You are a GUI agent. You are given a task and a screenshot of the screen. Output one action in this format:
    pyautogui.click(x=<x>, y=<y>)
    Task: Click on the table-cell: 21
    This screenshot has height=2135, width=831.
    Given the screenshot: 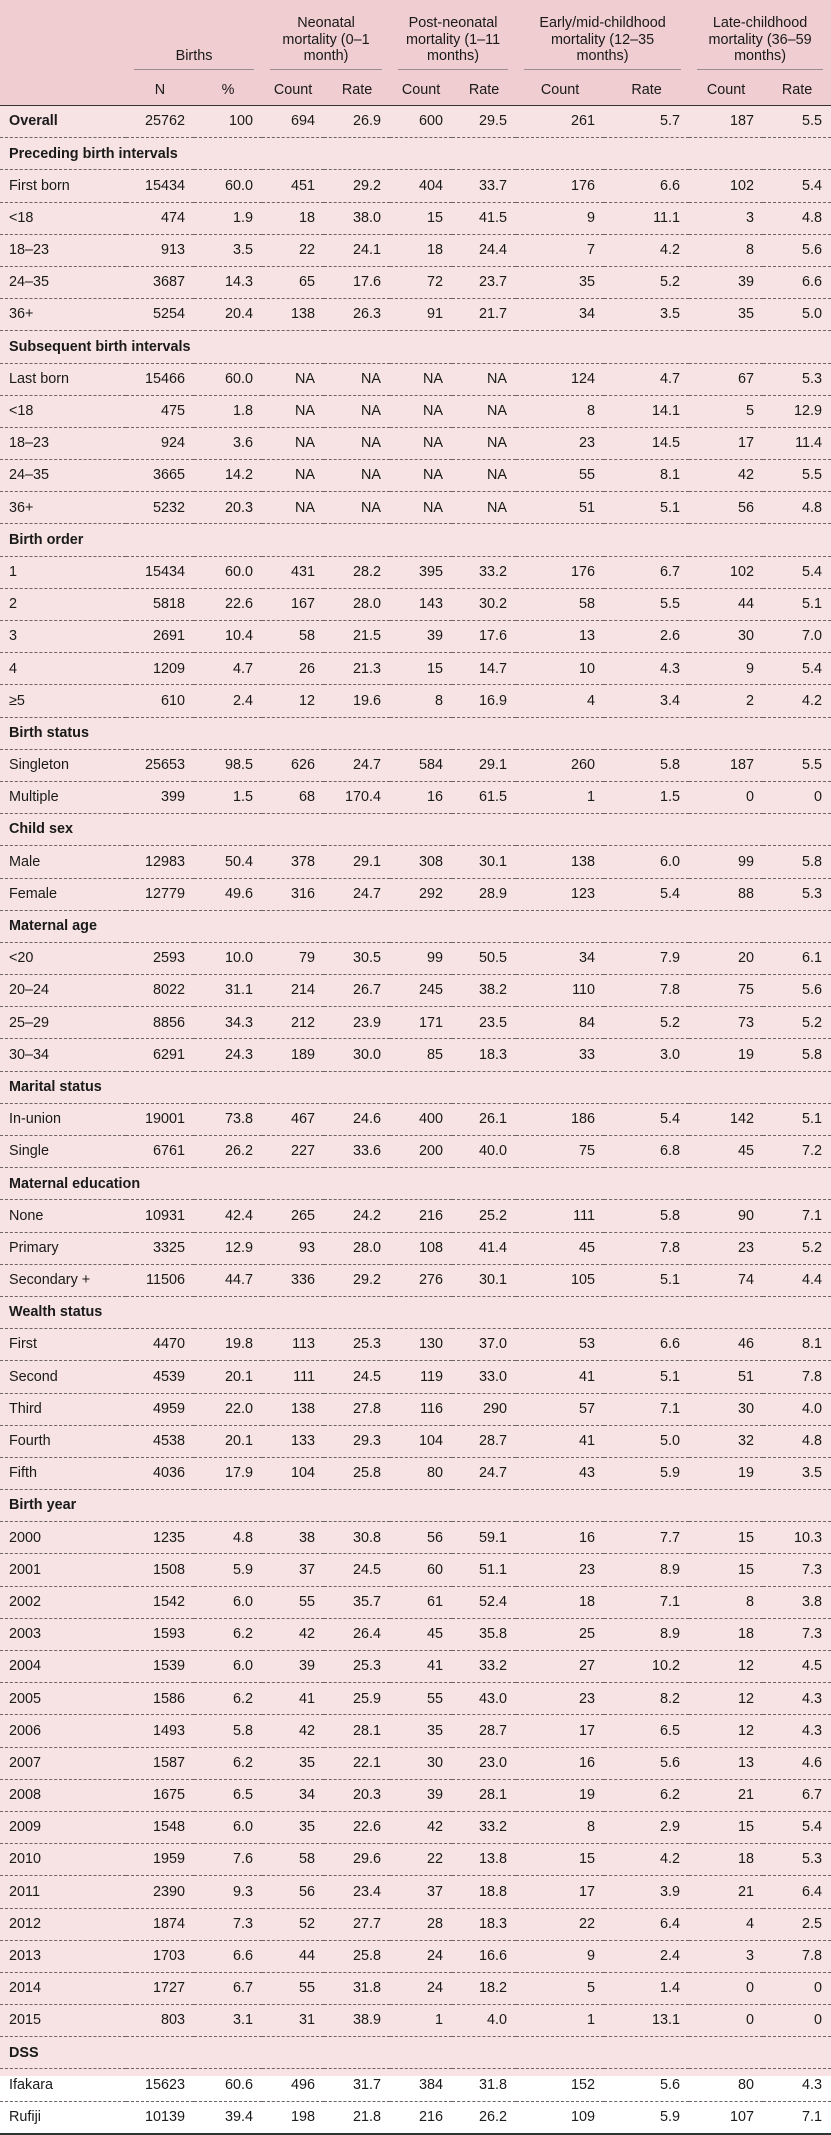 What is the action you would take?
    pyautogui.click(x=726, y=1795)
    